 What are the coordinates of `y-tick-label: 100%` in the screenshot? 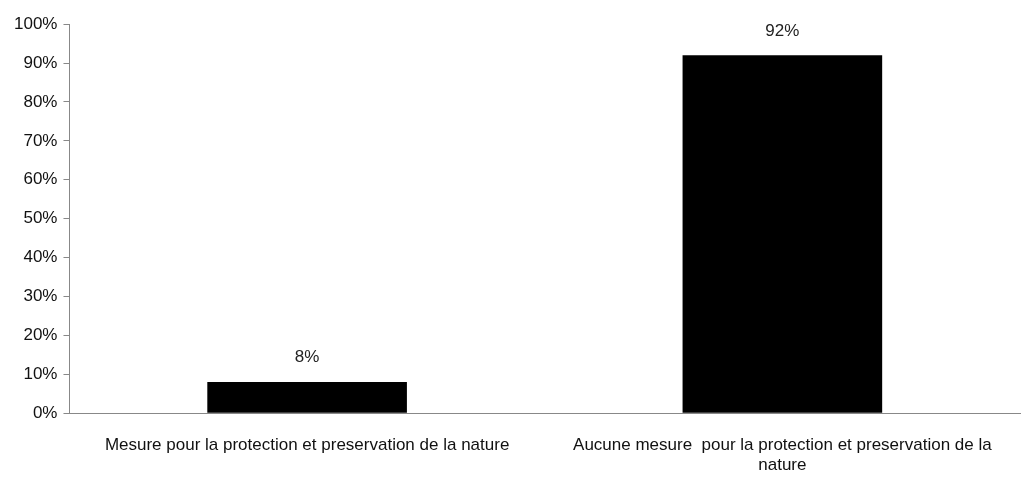 It's located at (36, 23).